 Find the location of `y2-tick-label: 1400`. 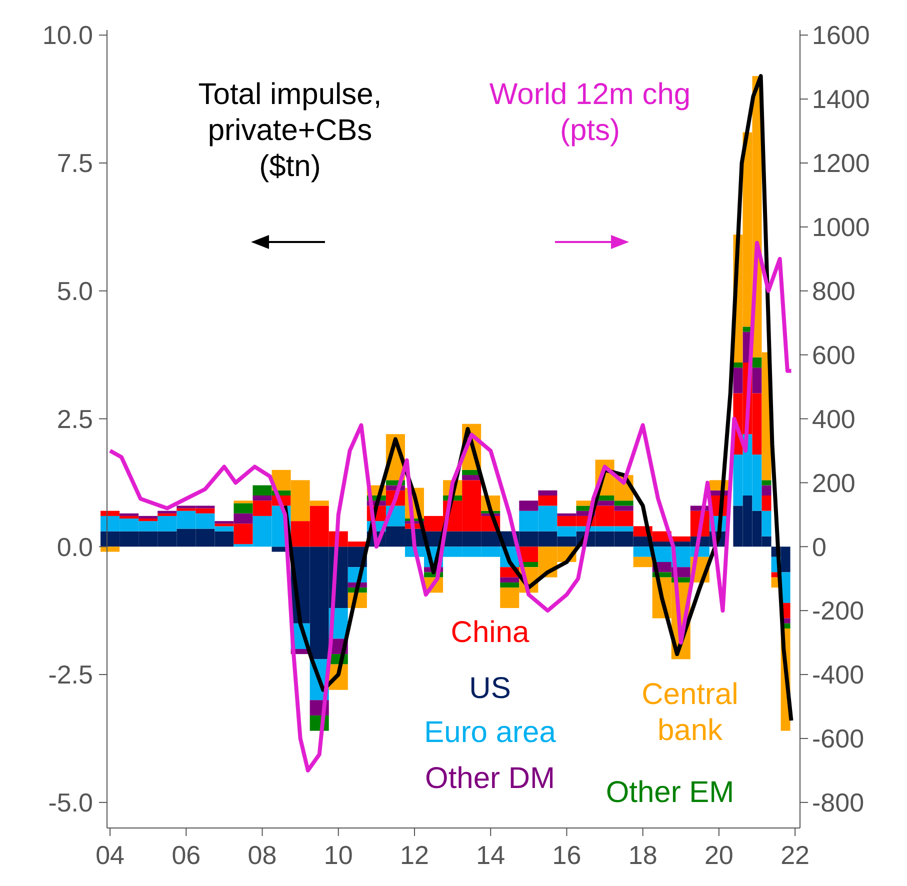

y2-tick-label: 1400 is located at coordinates (841, 99).